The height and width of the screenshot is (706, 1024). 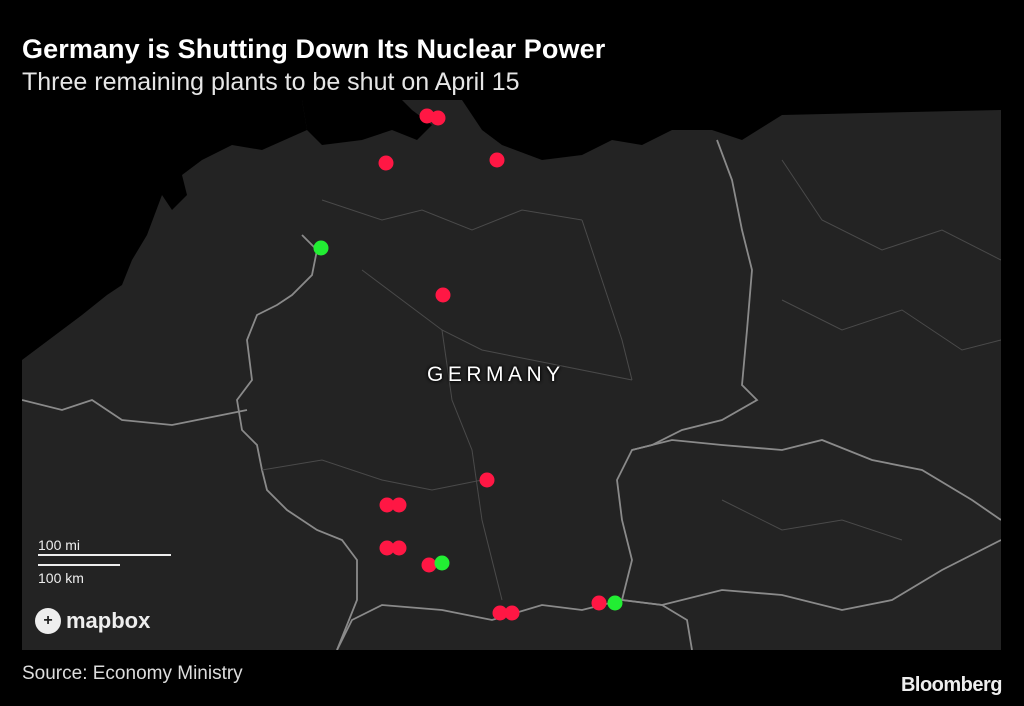 What do you see at coordinates (108, 620) in the screenshot?
I see `mapbox-wordmark: mapbox` at bounding box center [108, 620].